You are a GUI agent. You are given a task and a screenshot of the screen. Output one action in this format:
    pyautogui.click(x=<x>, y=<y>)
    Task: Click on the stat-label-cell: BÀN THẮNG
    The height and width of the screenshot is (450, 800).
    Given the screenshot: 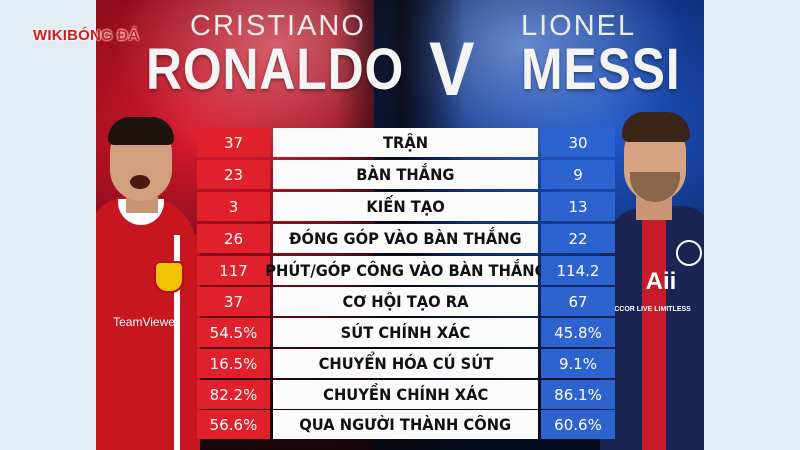 What is the action you would take?
    pyautogui.click(x=405, y=174)
    